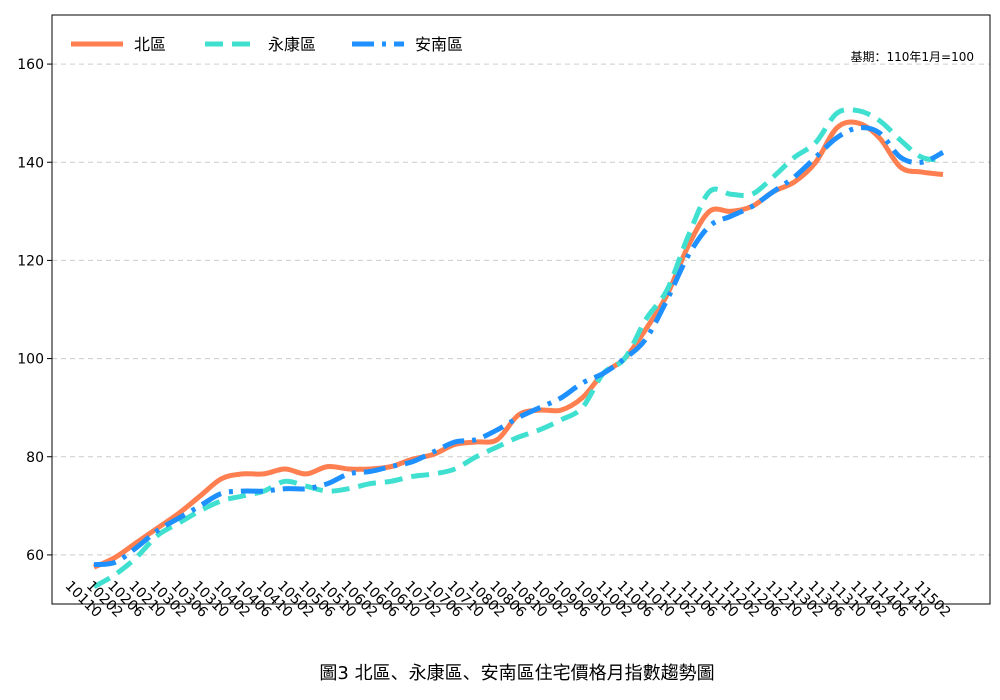  I want to click on y-tick-label: 140, so click(30, 163).